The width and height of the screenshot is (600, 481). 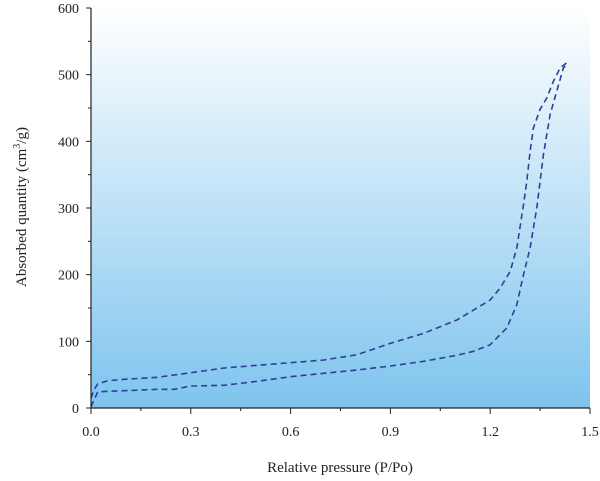 What do you see at coordinates (17, 146) in the screenshot?
I see `y-axis-title-superscript: 3` at bounding box center [17, 146].